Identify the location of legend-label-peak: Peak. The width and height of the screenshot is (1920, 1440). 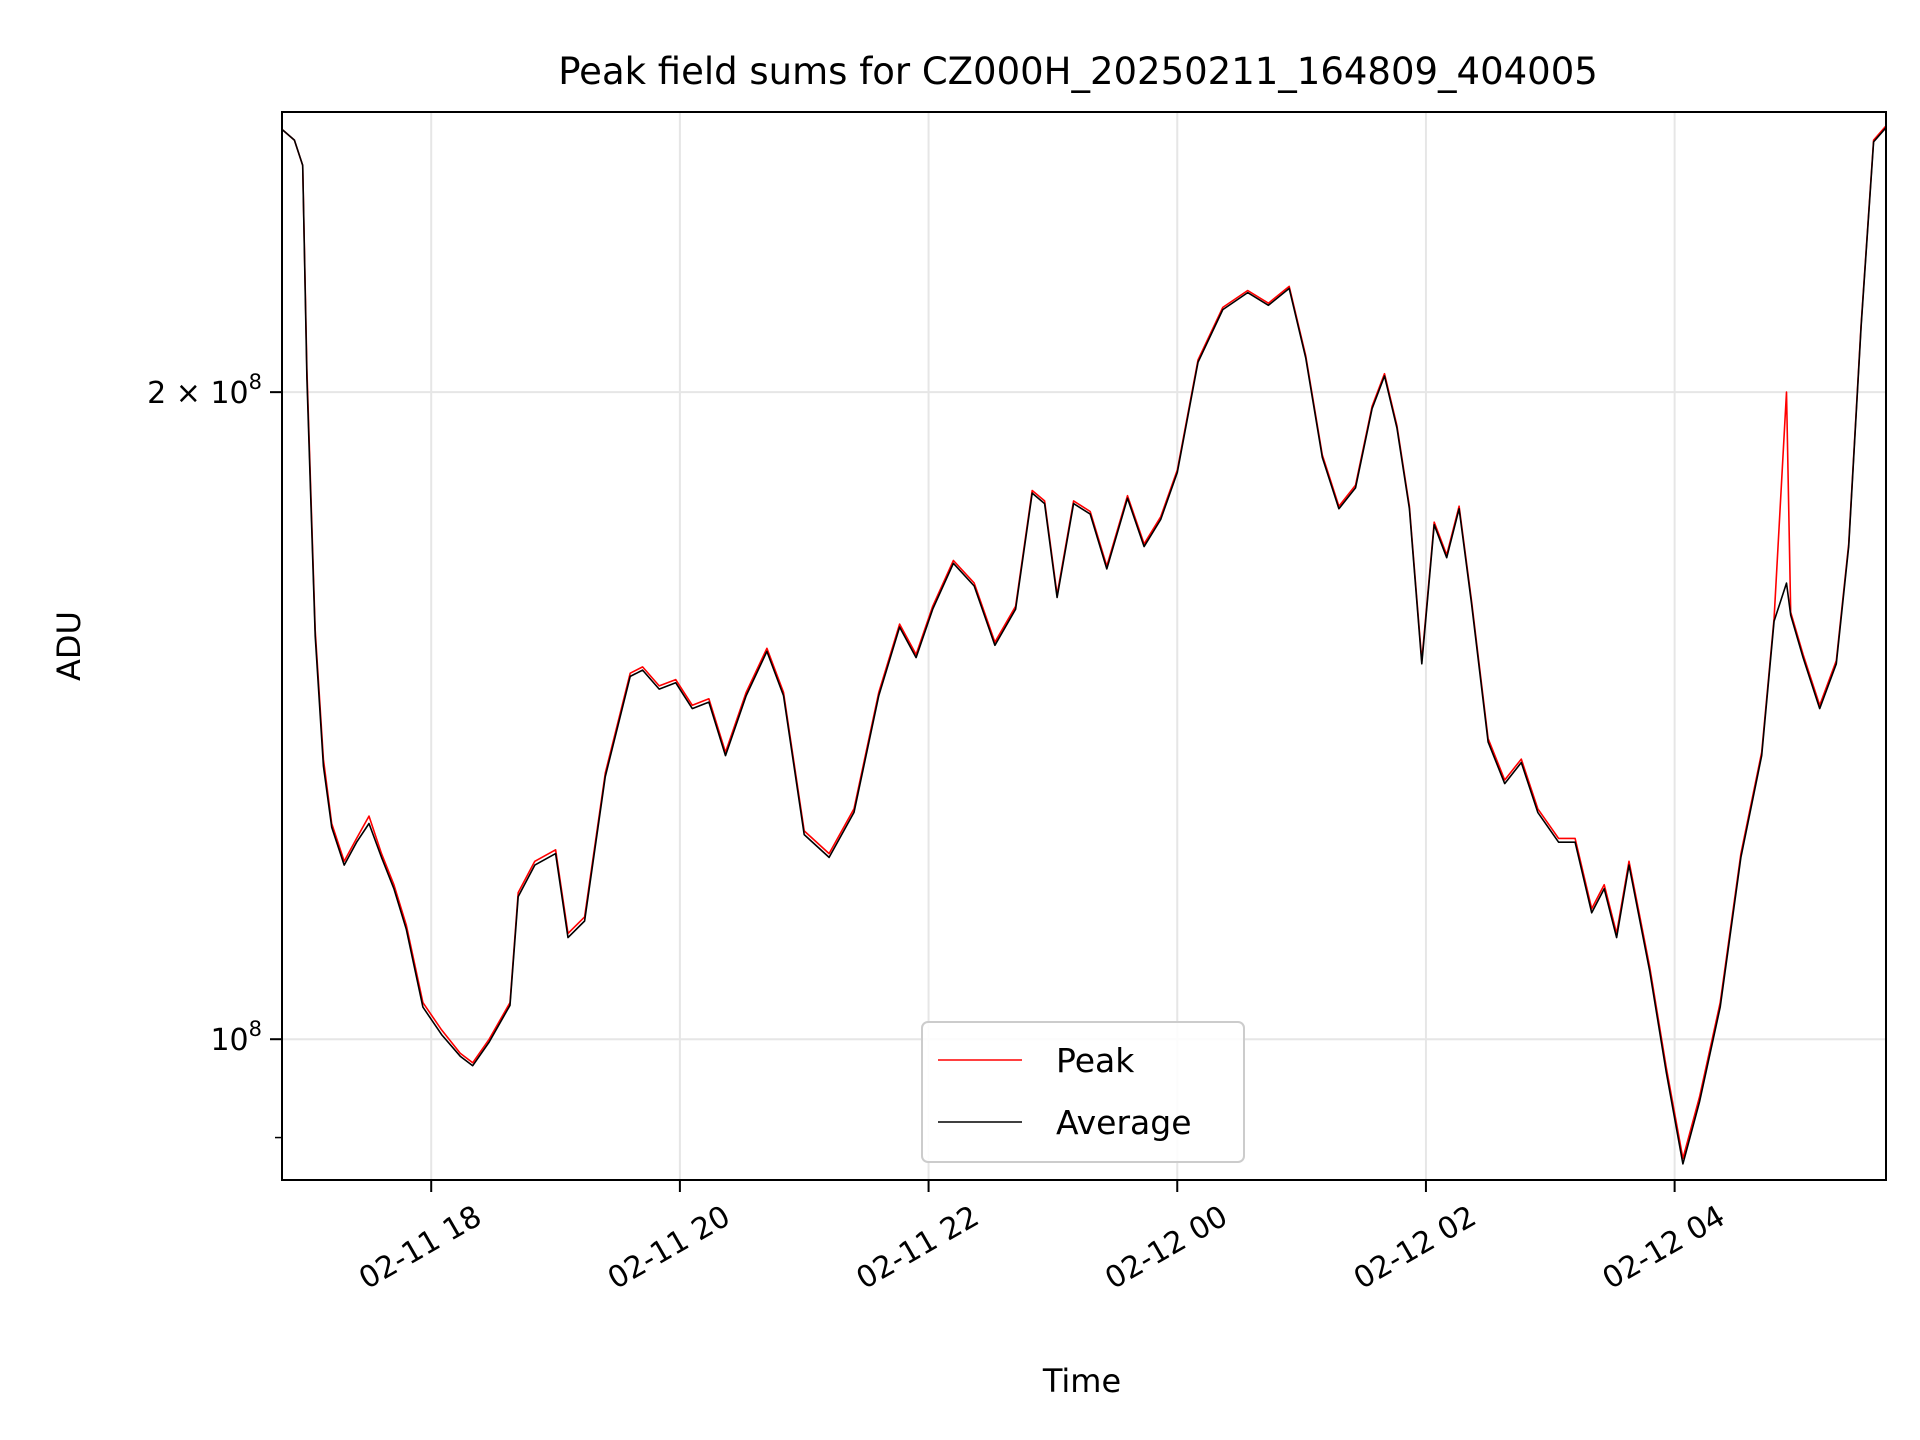
(1095, 1060).